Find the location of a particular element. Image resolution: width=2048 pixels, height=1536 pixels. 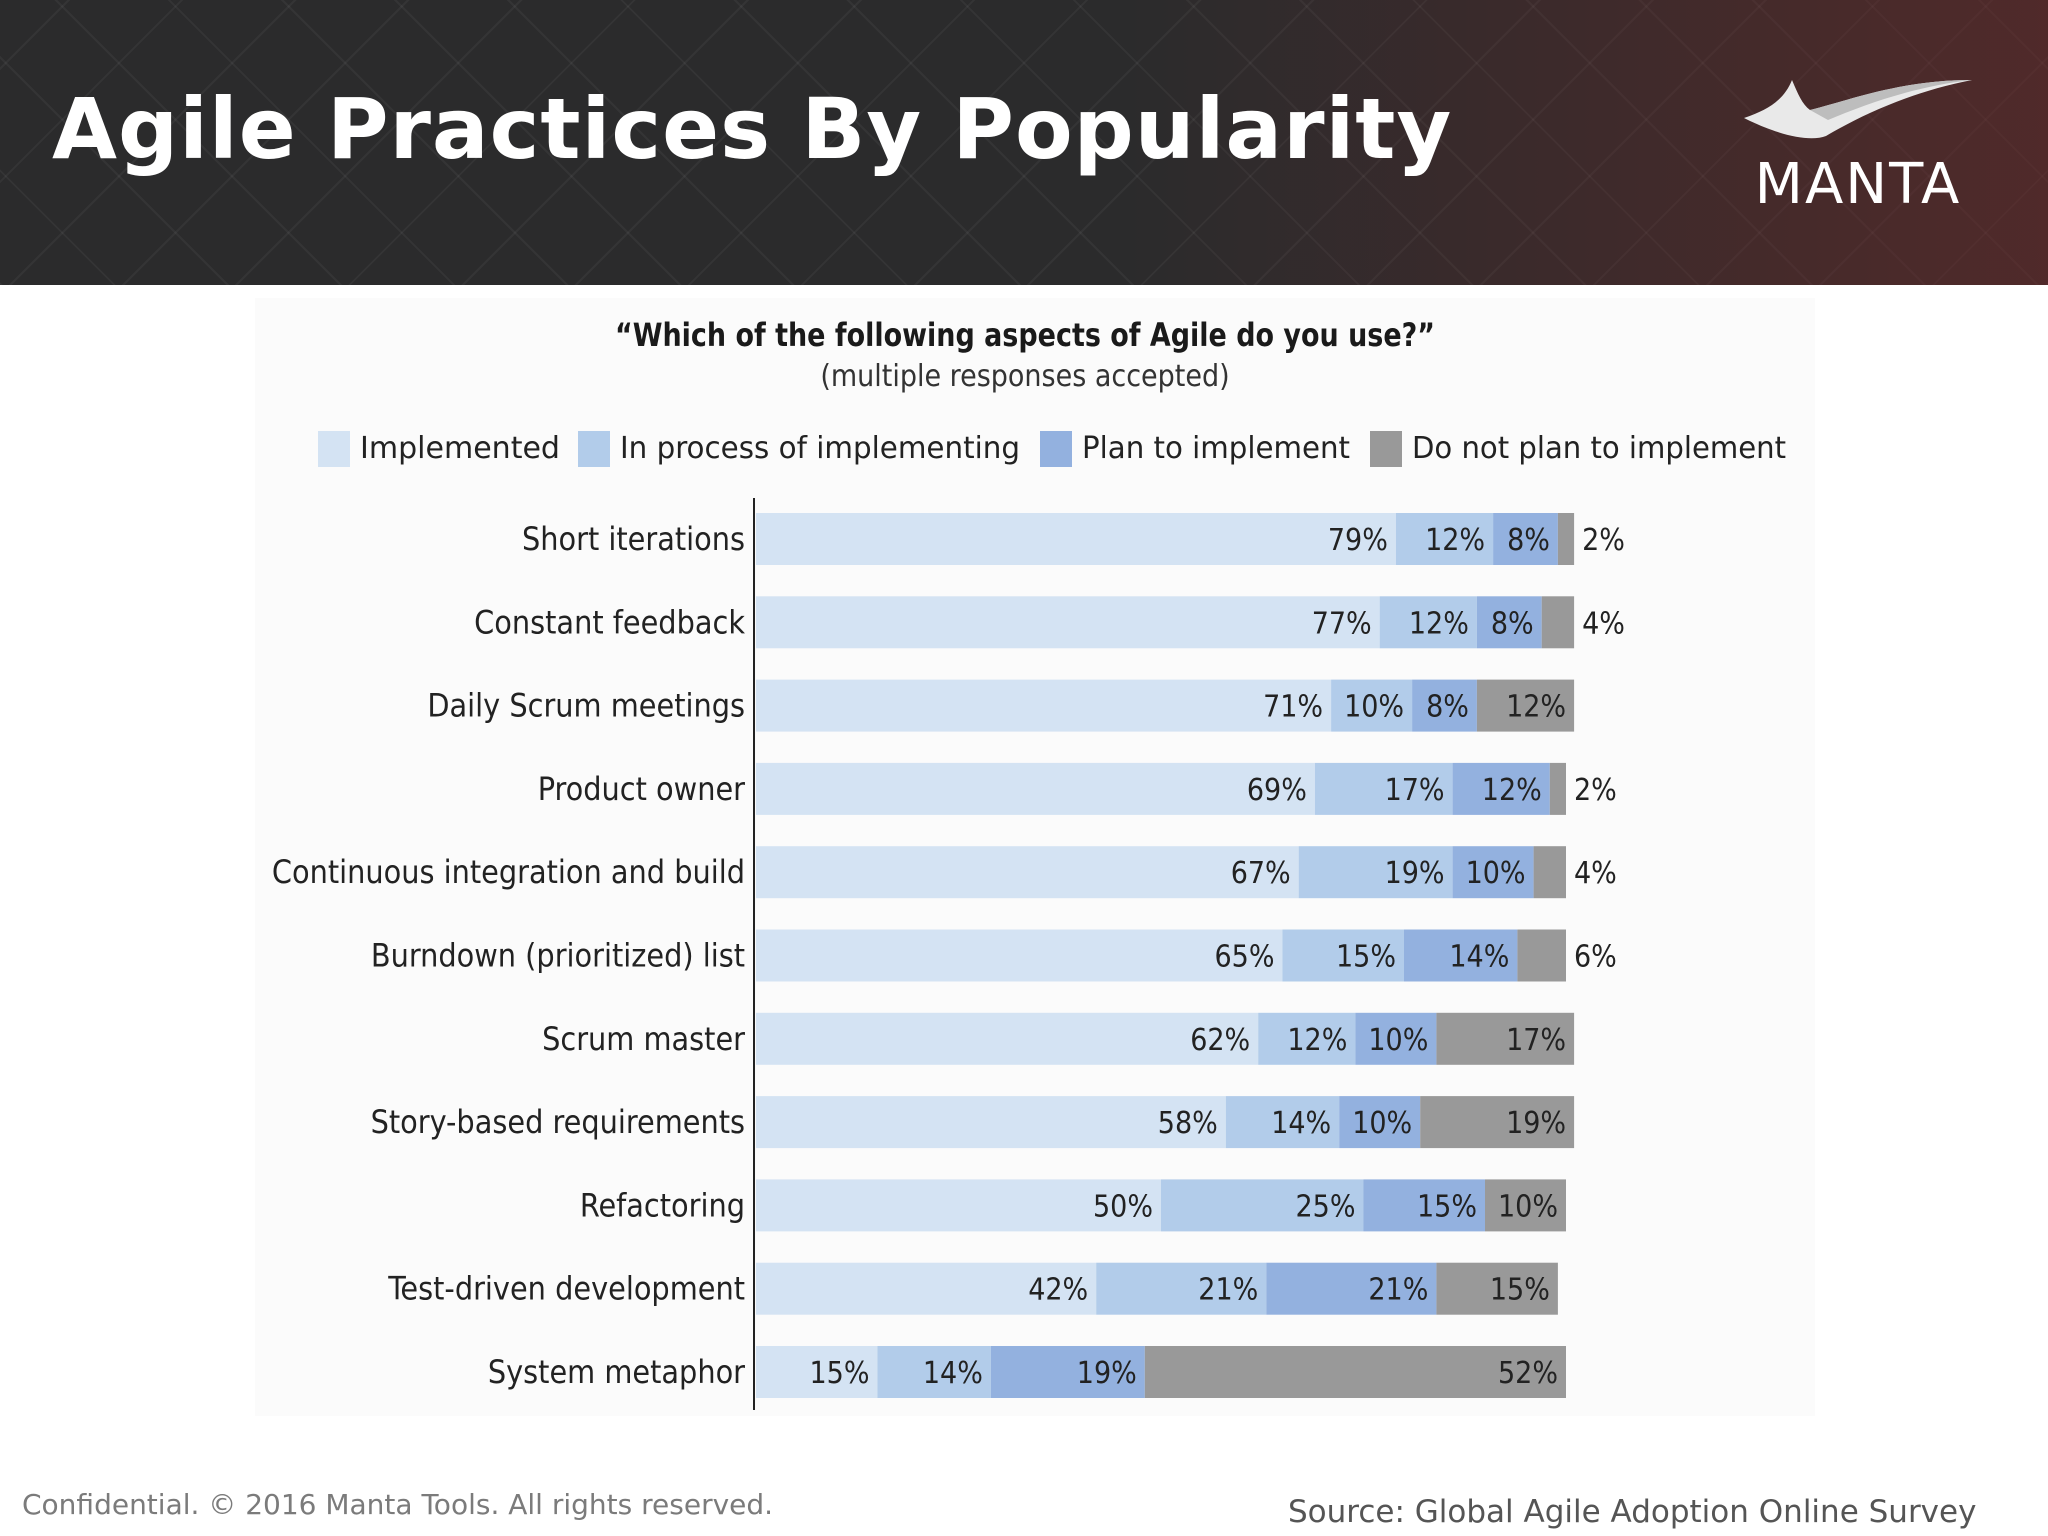

bar-burndown-prioritized-list-in-process-of-implementing is located at coordinates (1343, 955).